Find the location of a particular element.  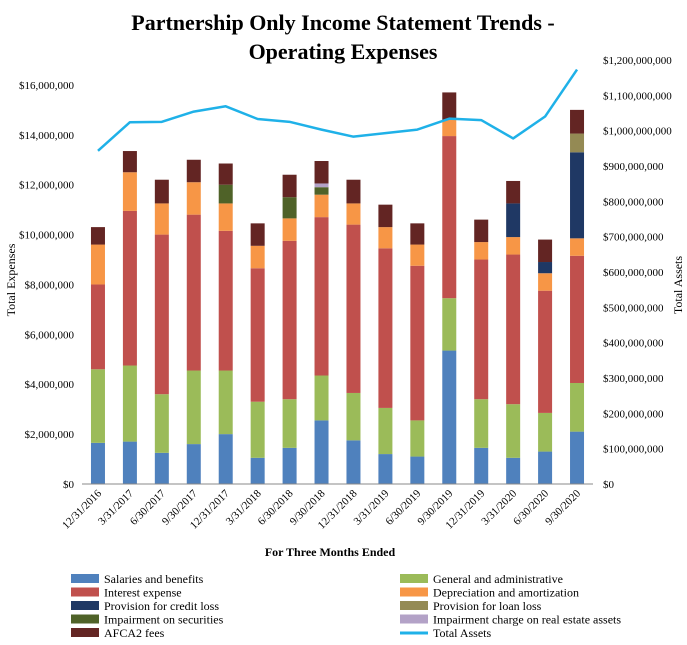

legend-label: Provision for credit loss is located at coordinates (161, 606).